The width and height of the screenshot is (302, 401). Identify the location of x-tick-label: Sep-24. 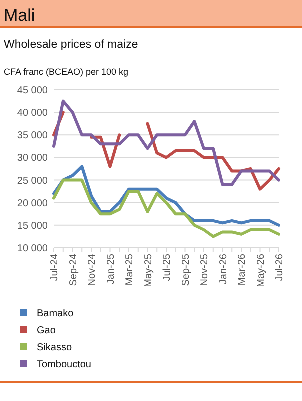
(74, 270).